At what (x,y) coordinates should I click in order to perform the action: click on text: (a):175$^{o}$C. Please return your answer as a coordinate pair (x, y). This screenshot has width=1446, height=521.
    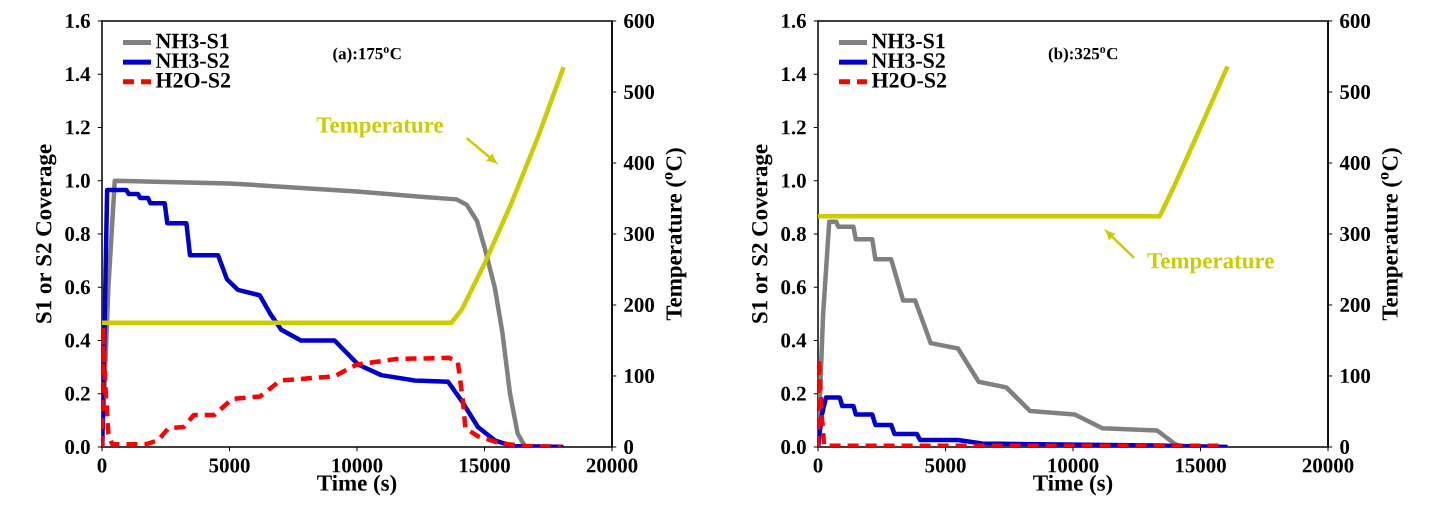
    Looking at the image, I should click on (367, 55).